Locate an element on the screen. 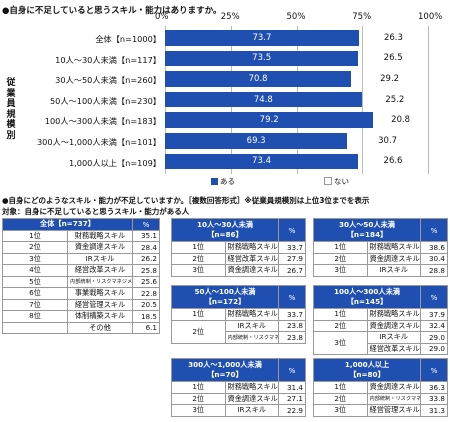 The height and width of the screenshot is (422, 450). bar-segment-nai: 26.3 is located at coordinates (393, 37).